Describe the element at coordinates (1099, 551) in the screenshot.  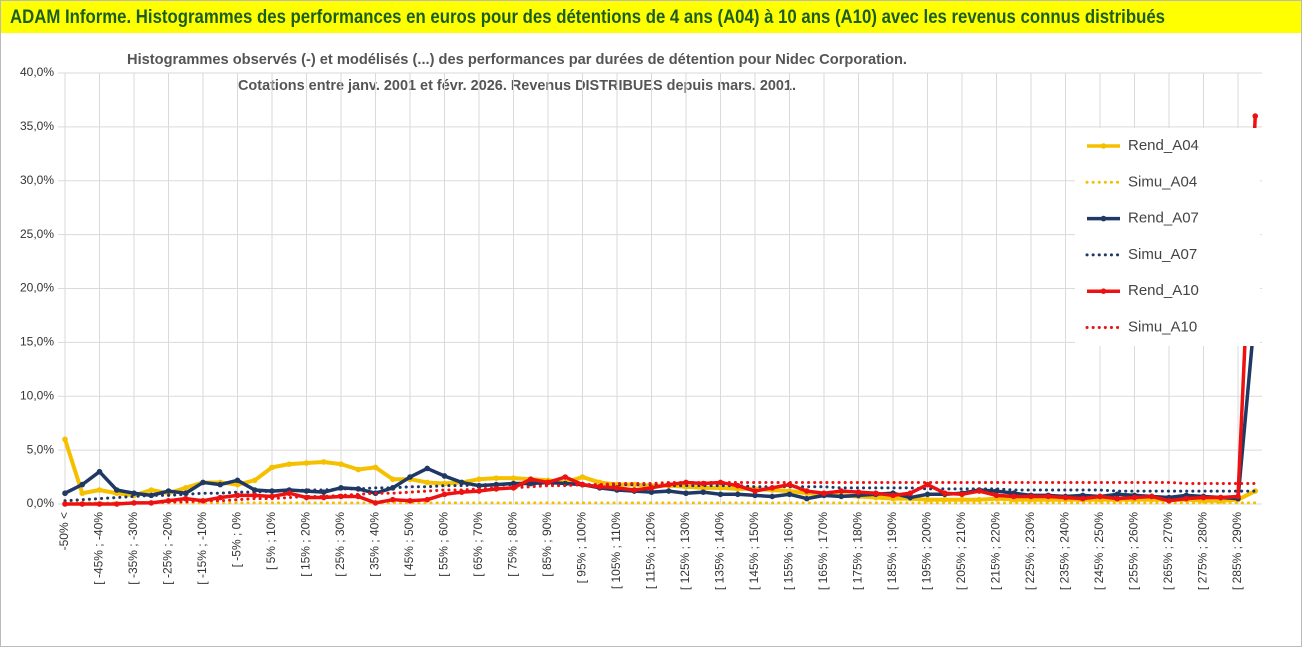
I see `x-tick-label: [ 245% ; 250%` at that location.